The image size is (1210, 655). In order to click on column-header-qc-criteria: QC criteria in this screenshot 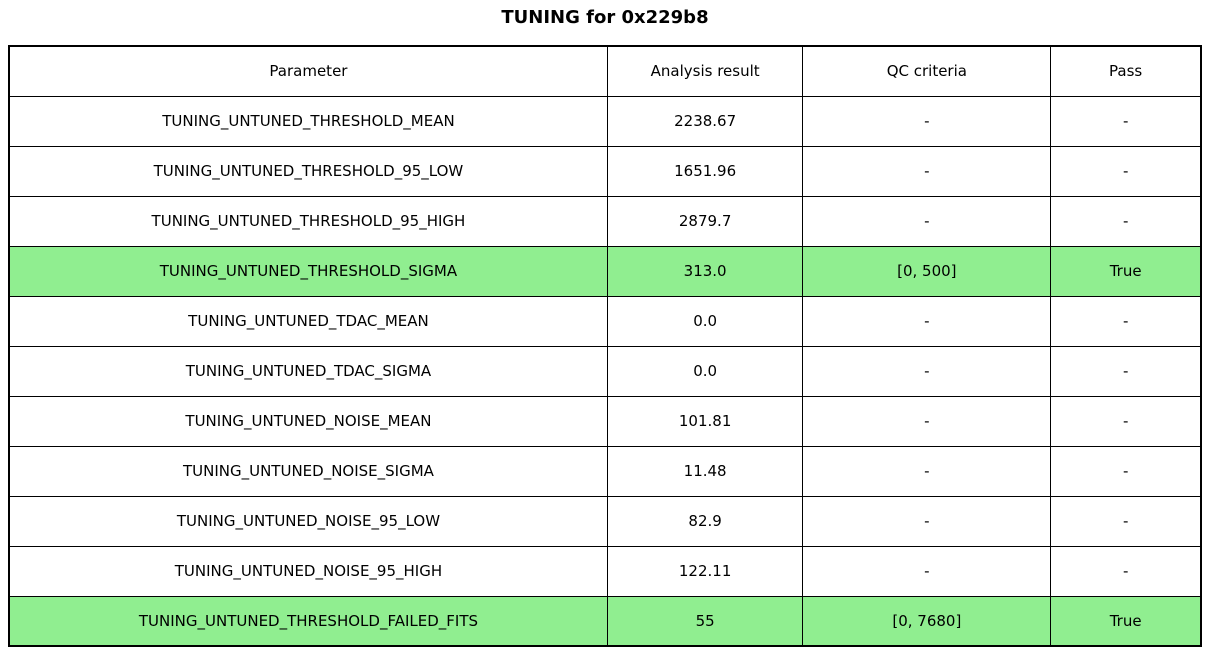, I will do `click(927, 71)`.